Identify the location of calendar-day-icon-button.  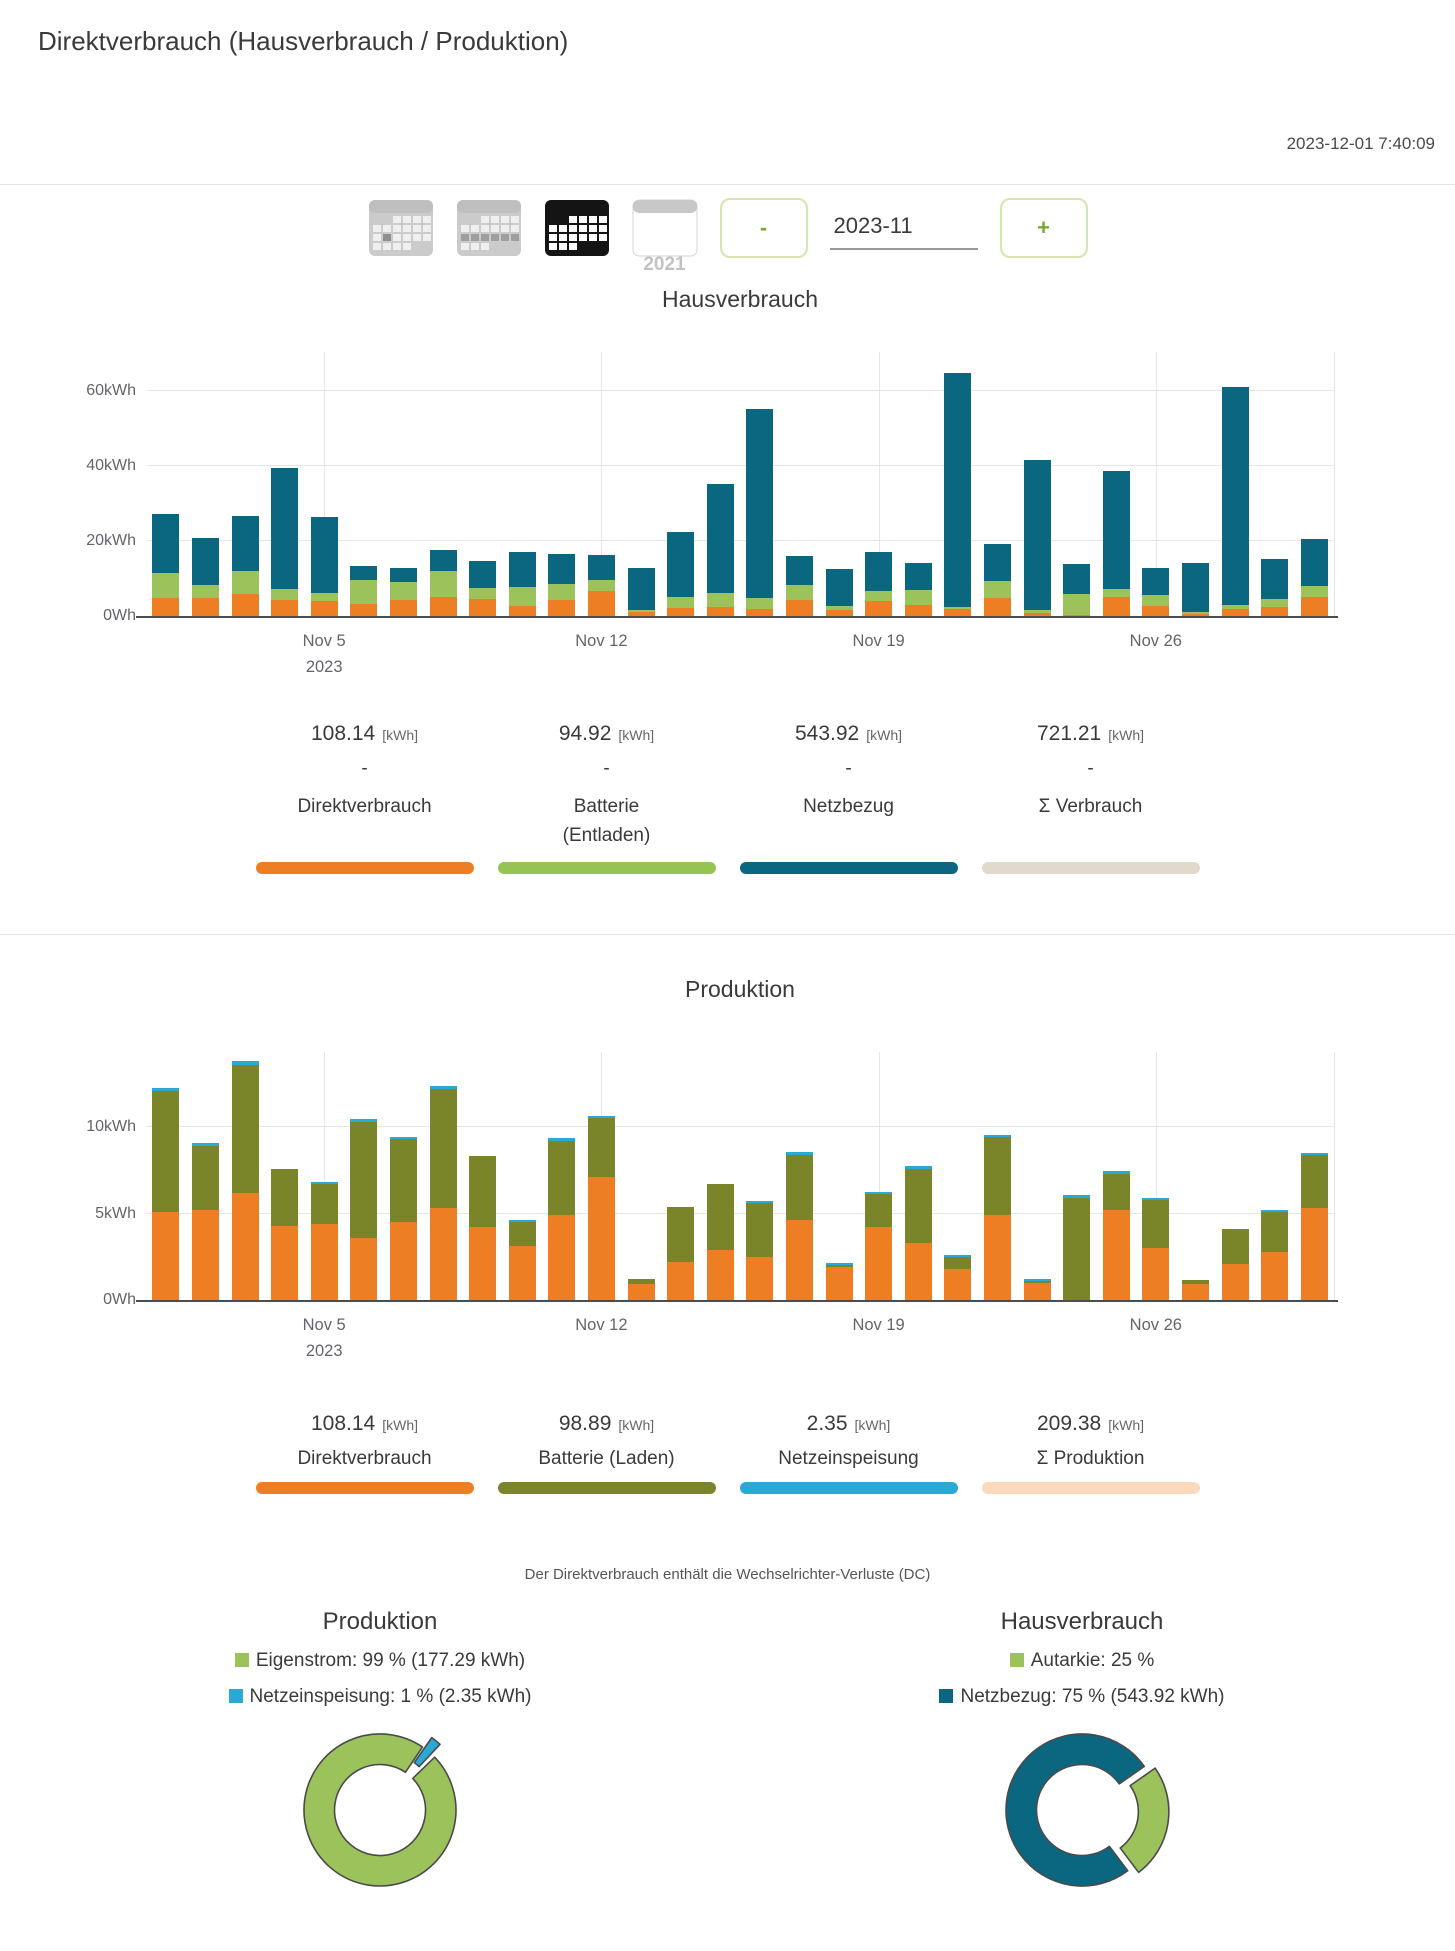
(401, 228).